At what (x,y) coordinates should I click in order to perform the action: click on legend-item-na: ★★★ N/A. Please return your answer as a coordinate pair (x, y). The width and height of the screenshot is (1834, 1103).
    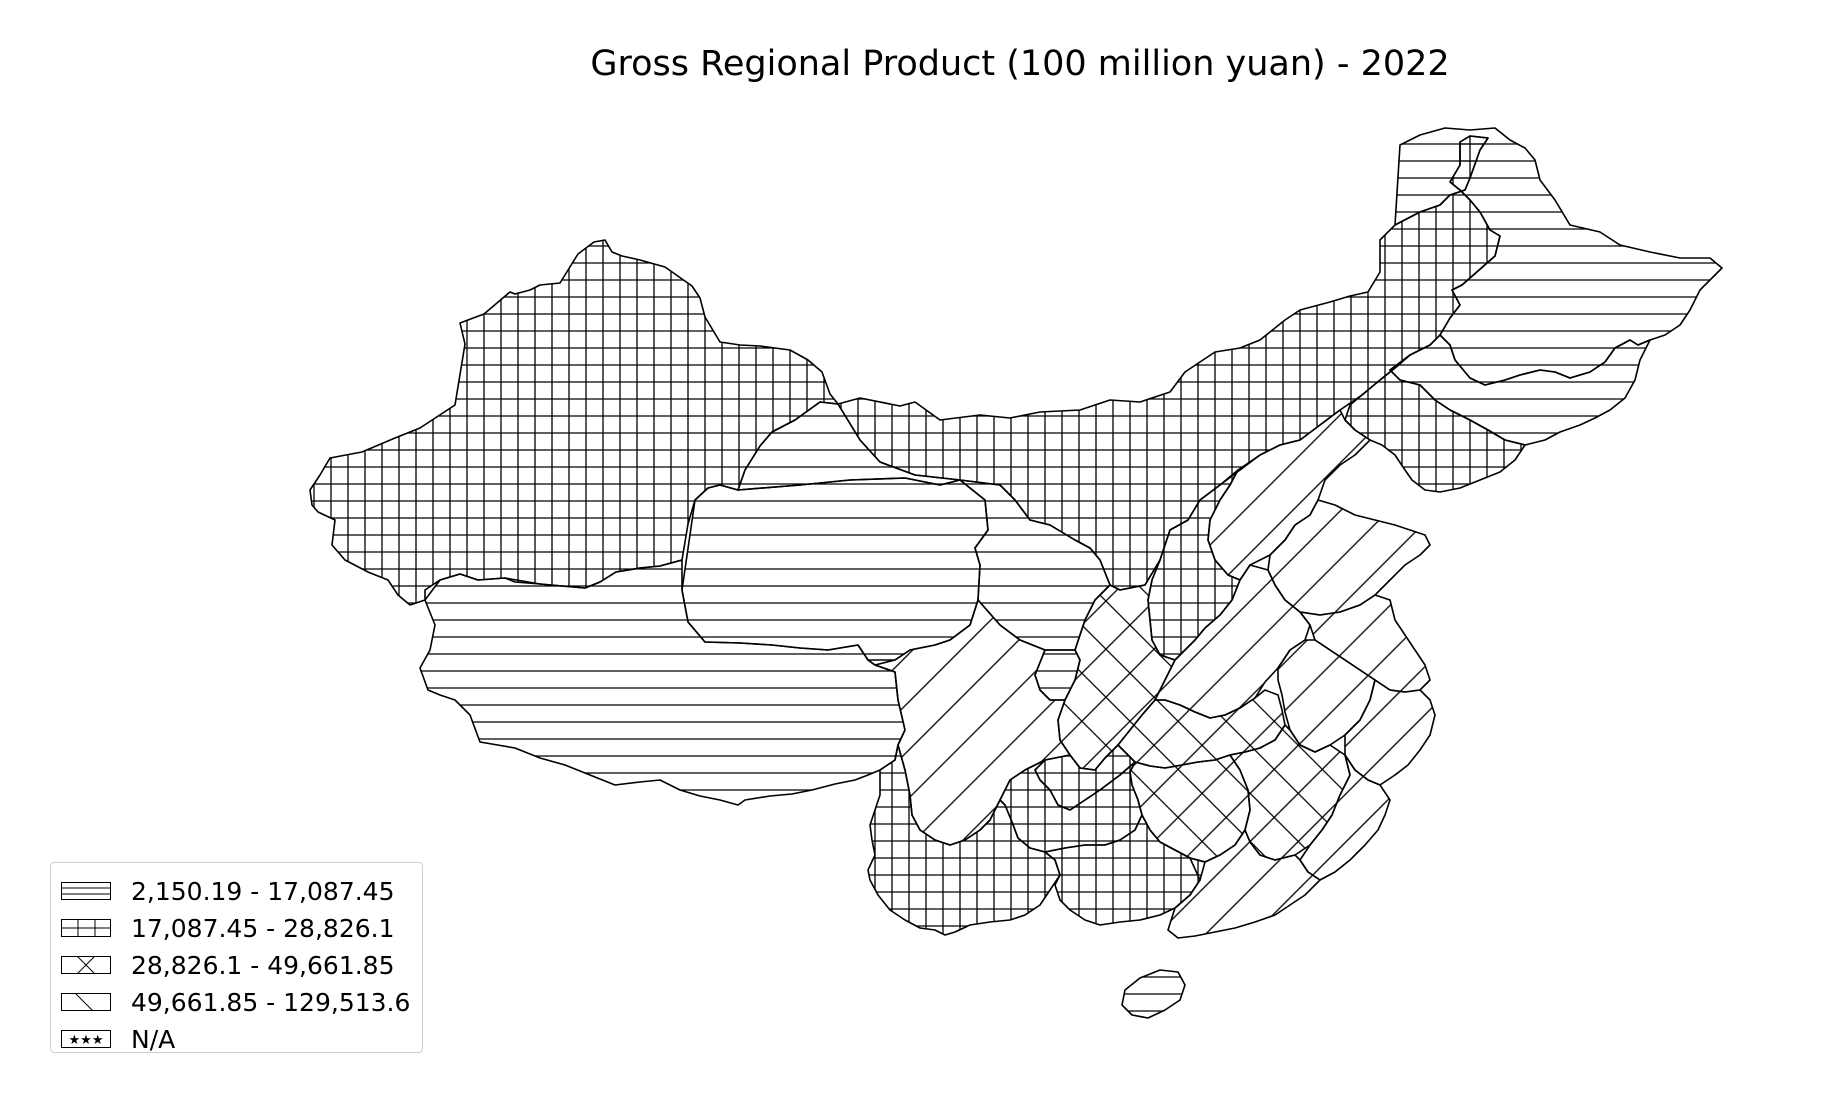
    Looking at the image, I should click on (118, 1039).